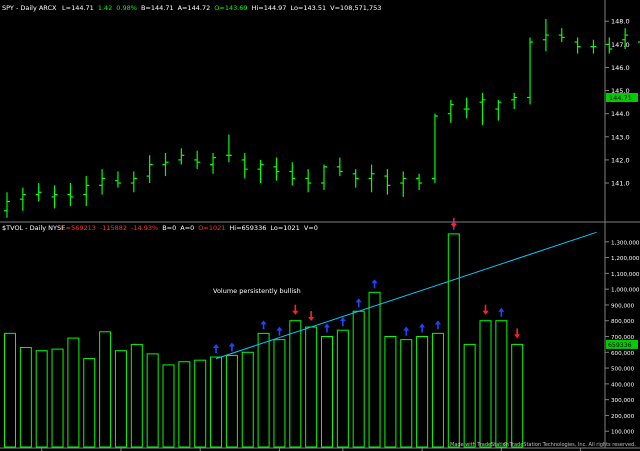  Describe the element at coordinates (623, 417) in the screenshot. I see `volume-tick-label: 200,000` at that location.